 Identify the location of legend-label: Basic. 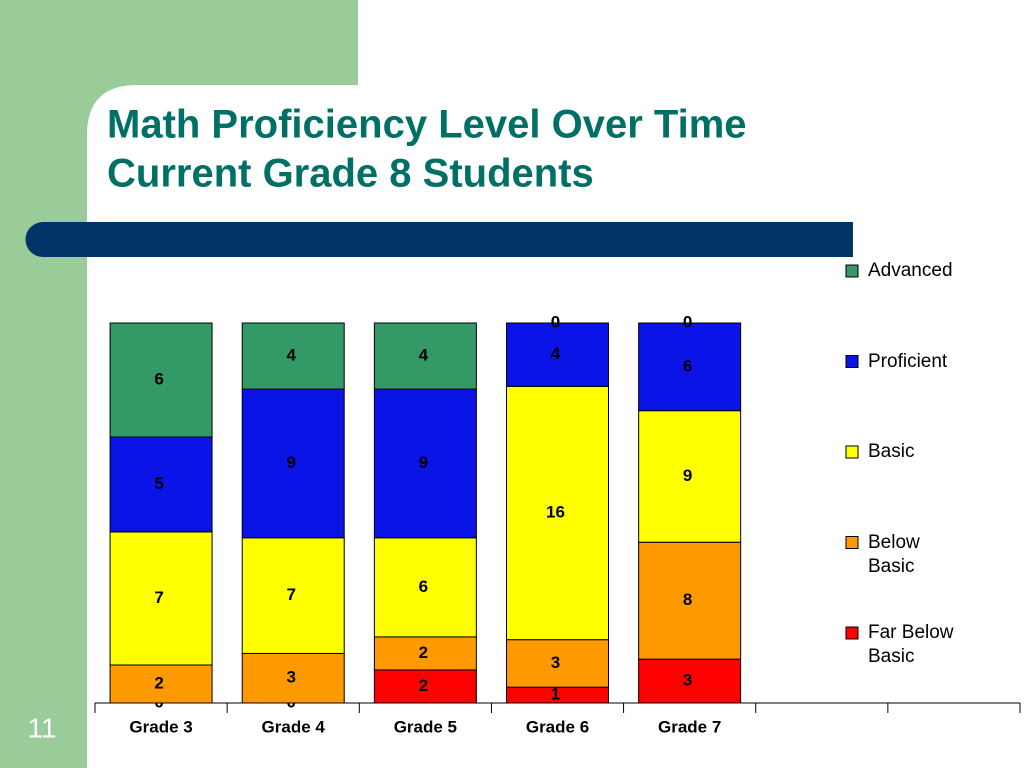
(891, 451).